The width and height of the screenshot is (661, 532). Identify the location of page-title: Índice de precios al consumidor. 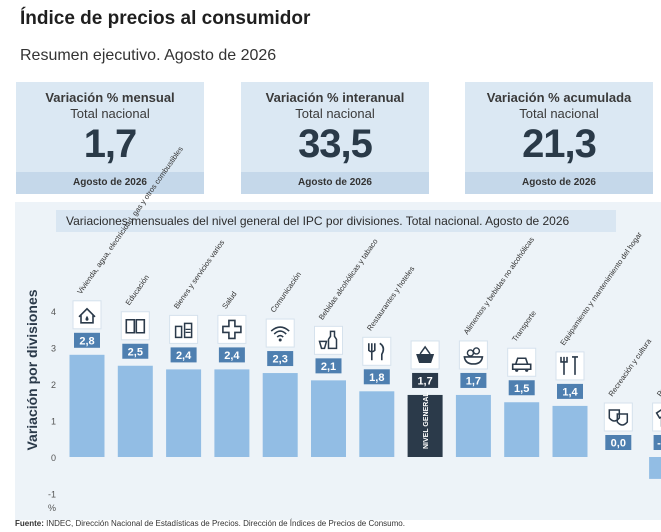
(165, 18).